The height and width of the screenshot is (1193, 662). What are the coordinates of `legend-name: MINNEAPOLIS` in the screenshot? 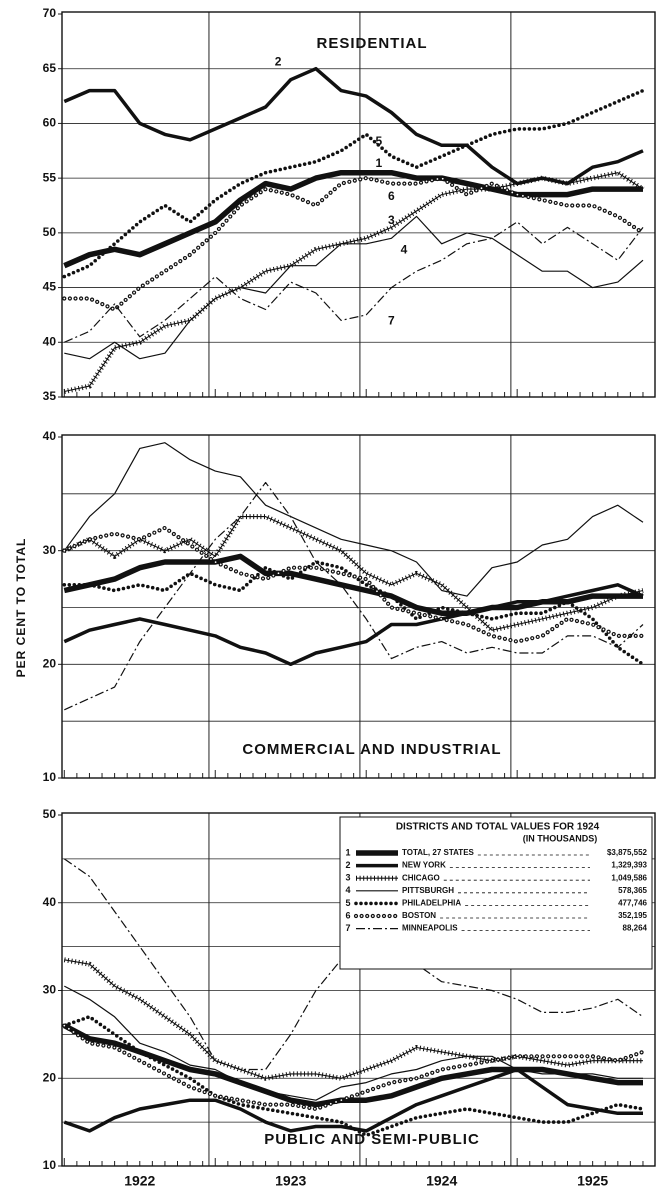 It's located at (430, 928).